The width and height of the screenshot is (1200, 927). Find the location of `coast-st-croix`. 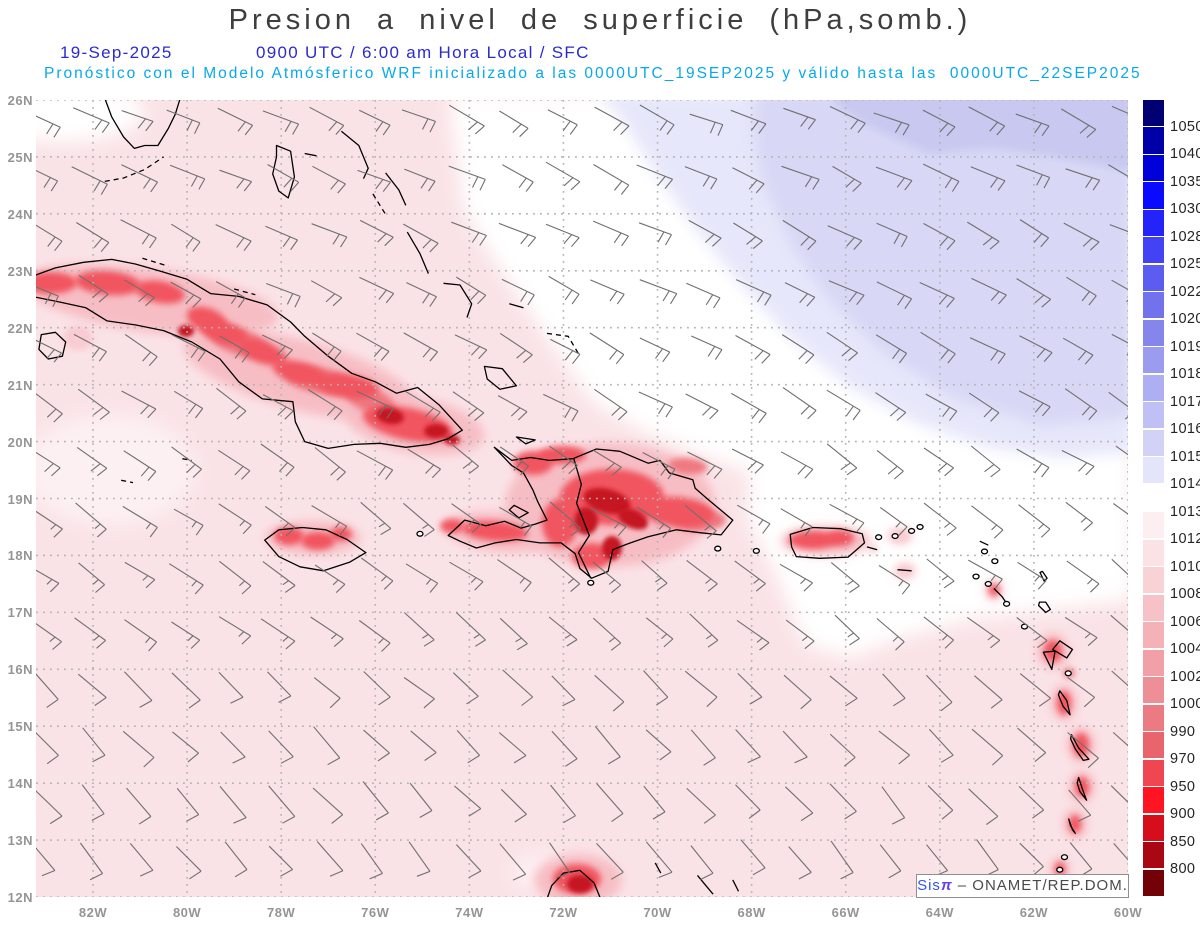

coast-st-croix is located at coordinates (904, 570).